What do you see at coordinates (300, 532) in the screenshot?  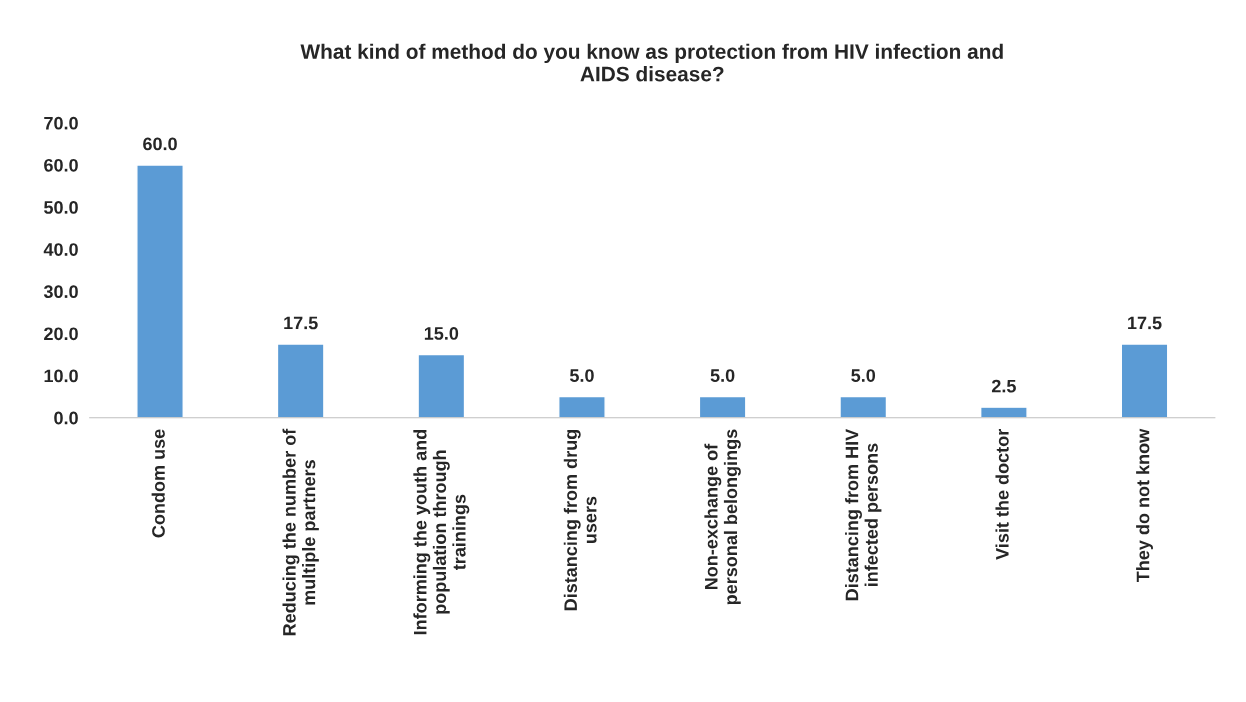 I see `x-tick-label: Reducing the number of multiple partners` at bounding box center [300, 532].